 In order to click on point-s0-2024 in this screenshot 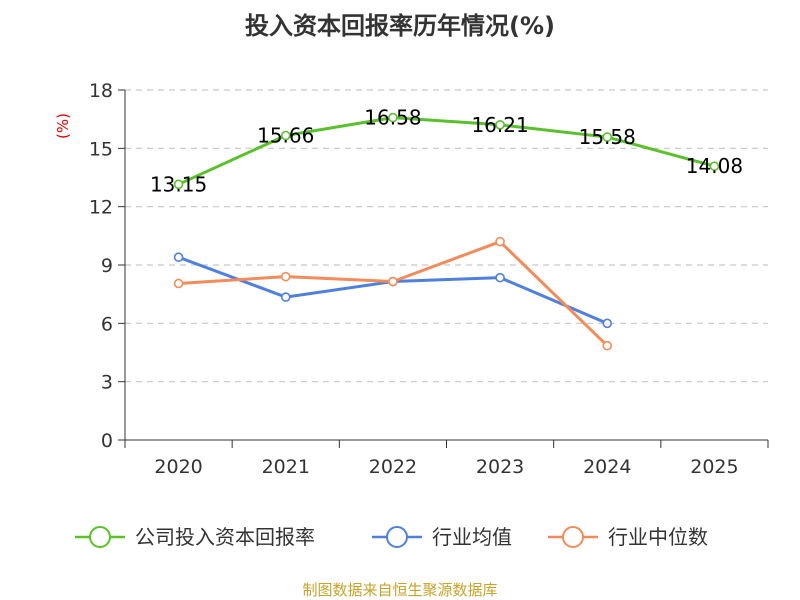, I will do `click(607, 137)`.